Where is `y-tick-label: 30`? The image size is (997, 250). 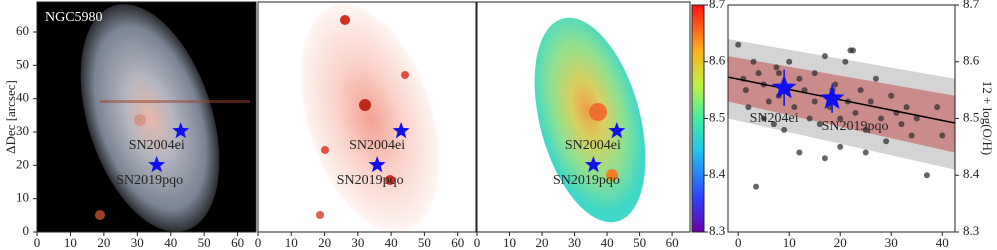 y-tick-label: 30 is located at coordinates (22, 130).